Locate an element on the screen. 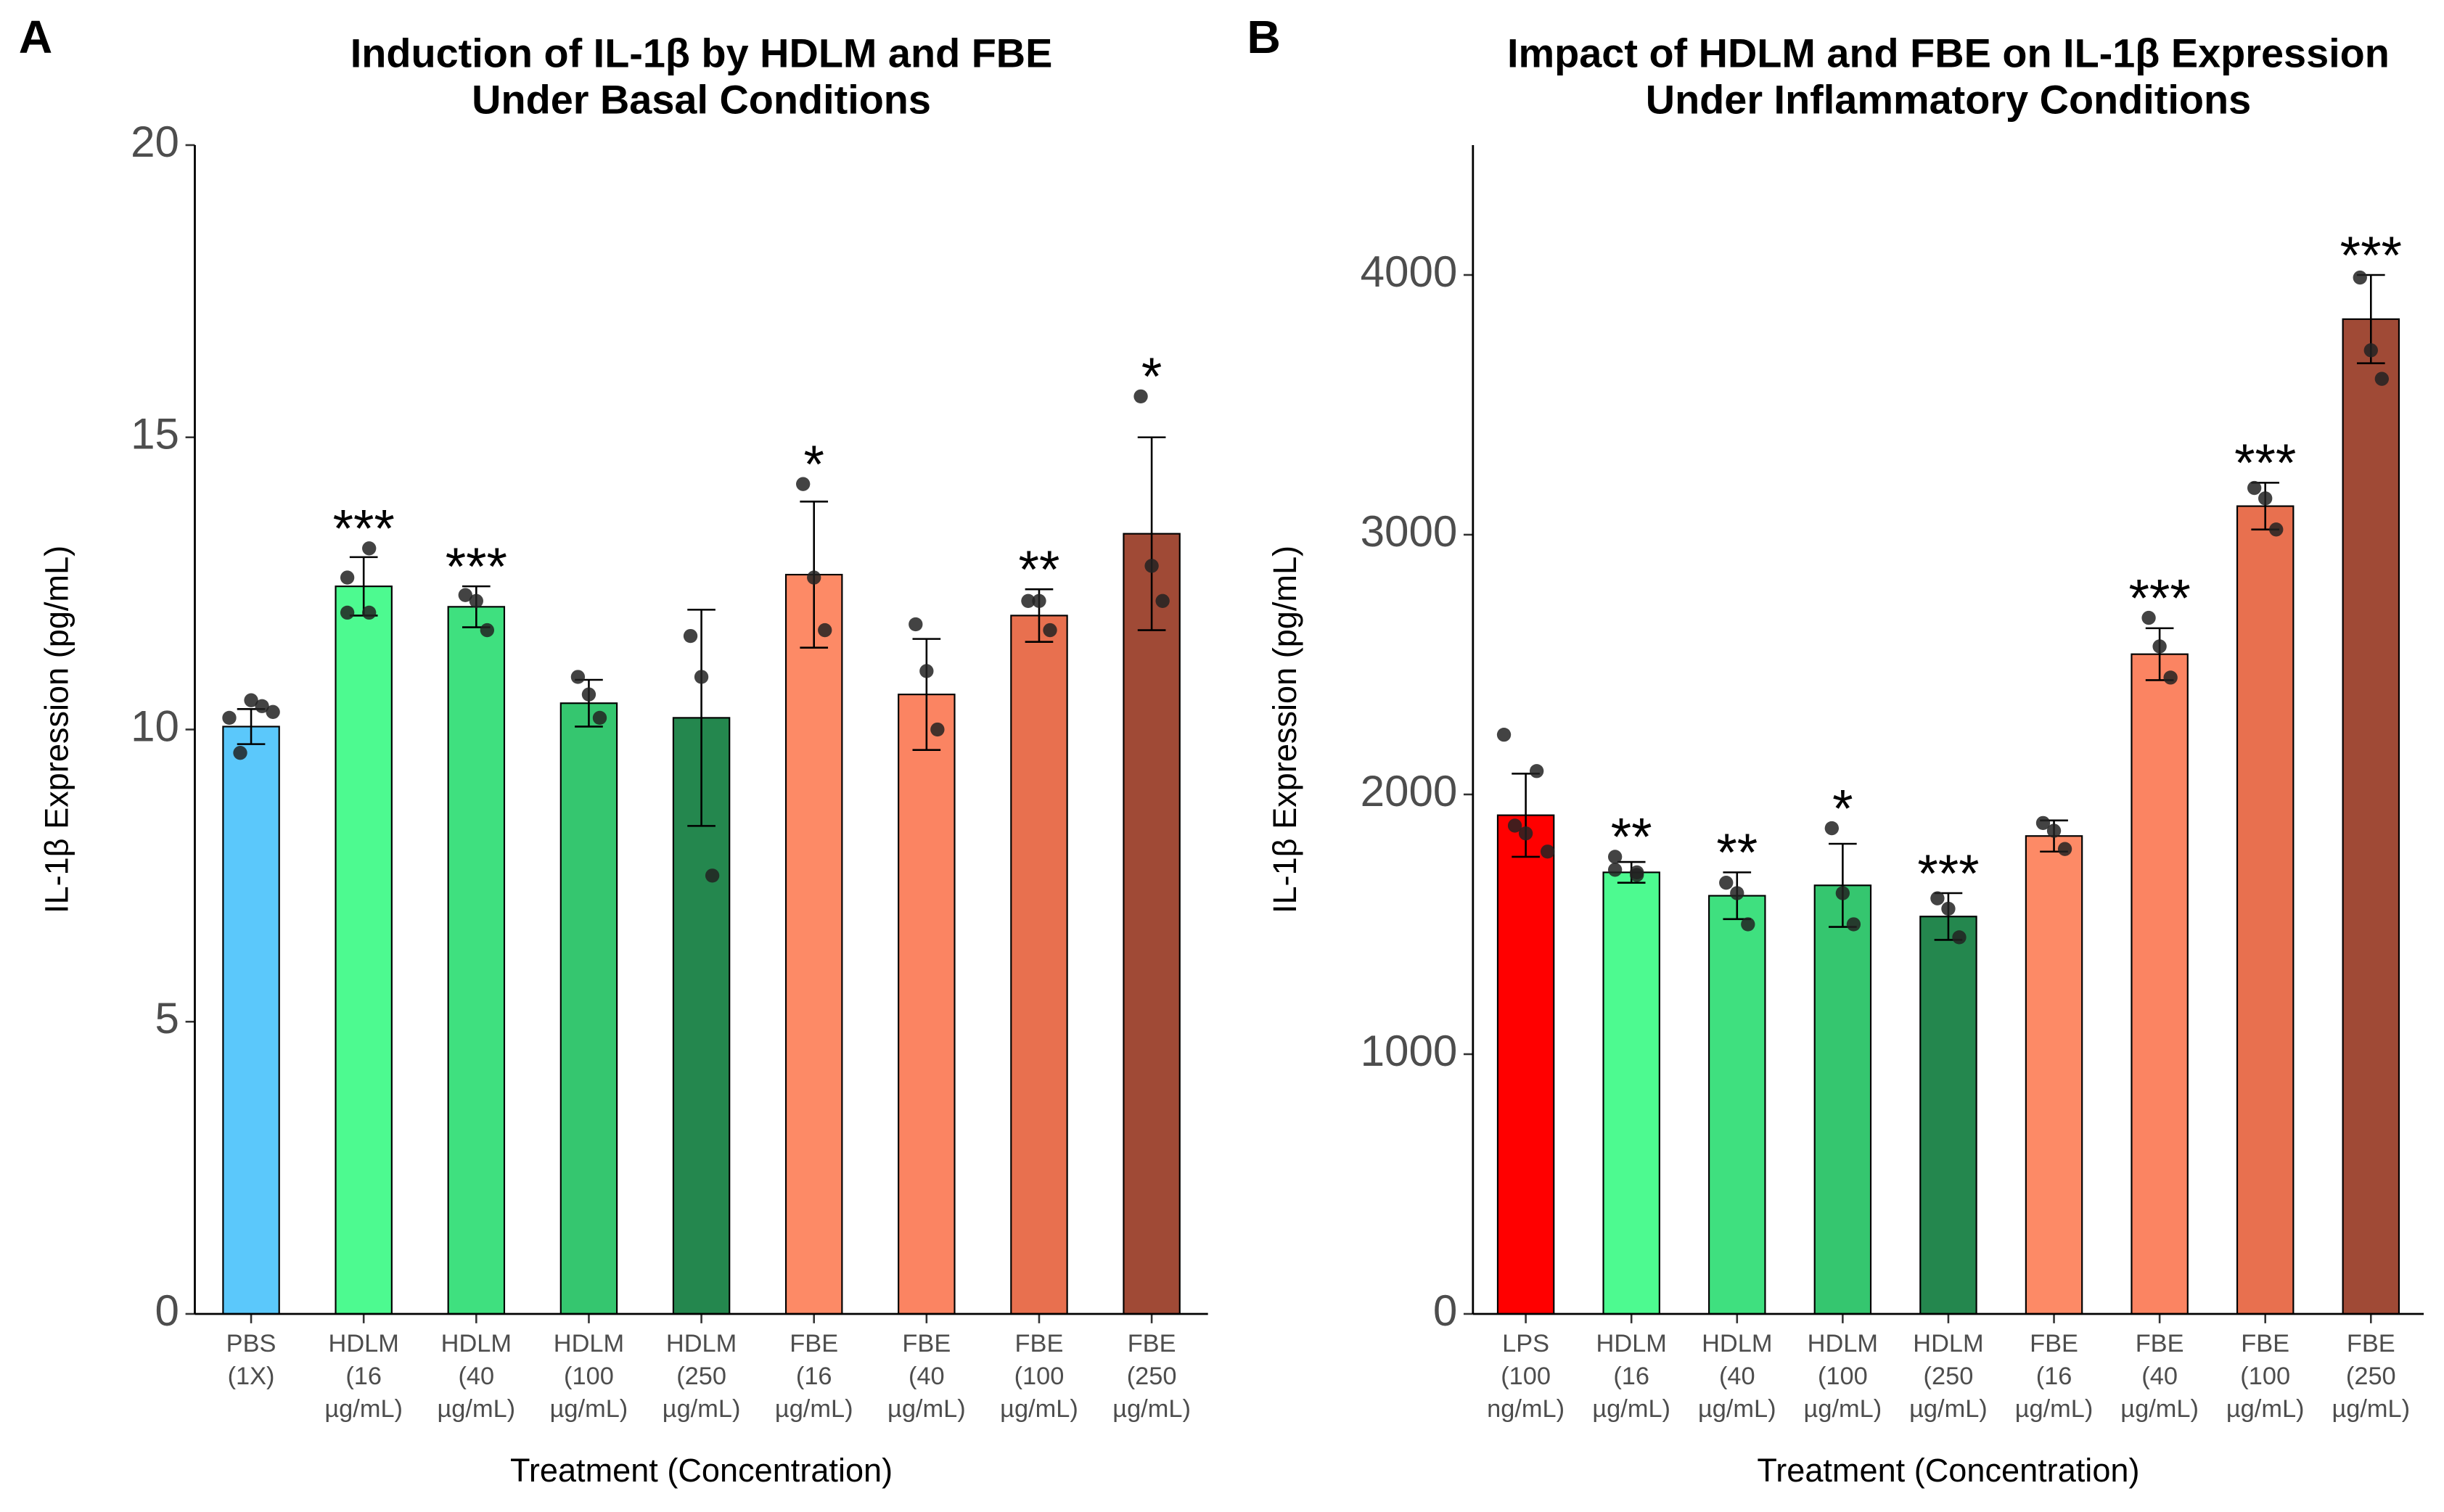  x-axis-label: Treatment (Concentration) is located at coordinates (701, 1471).